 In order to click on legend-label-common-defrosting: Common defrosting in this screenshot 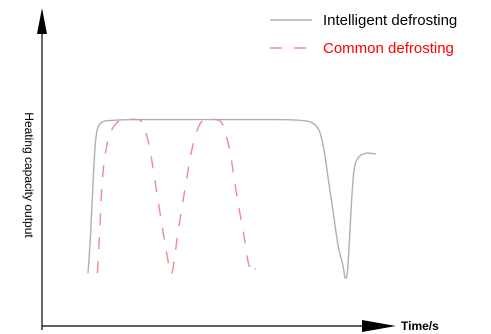, I will do `click(388, 48)`.